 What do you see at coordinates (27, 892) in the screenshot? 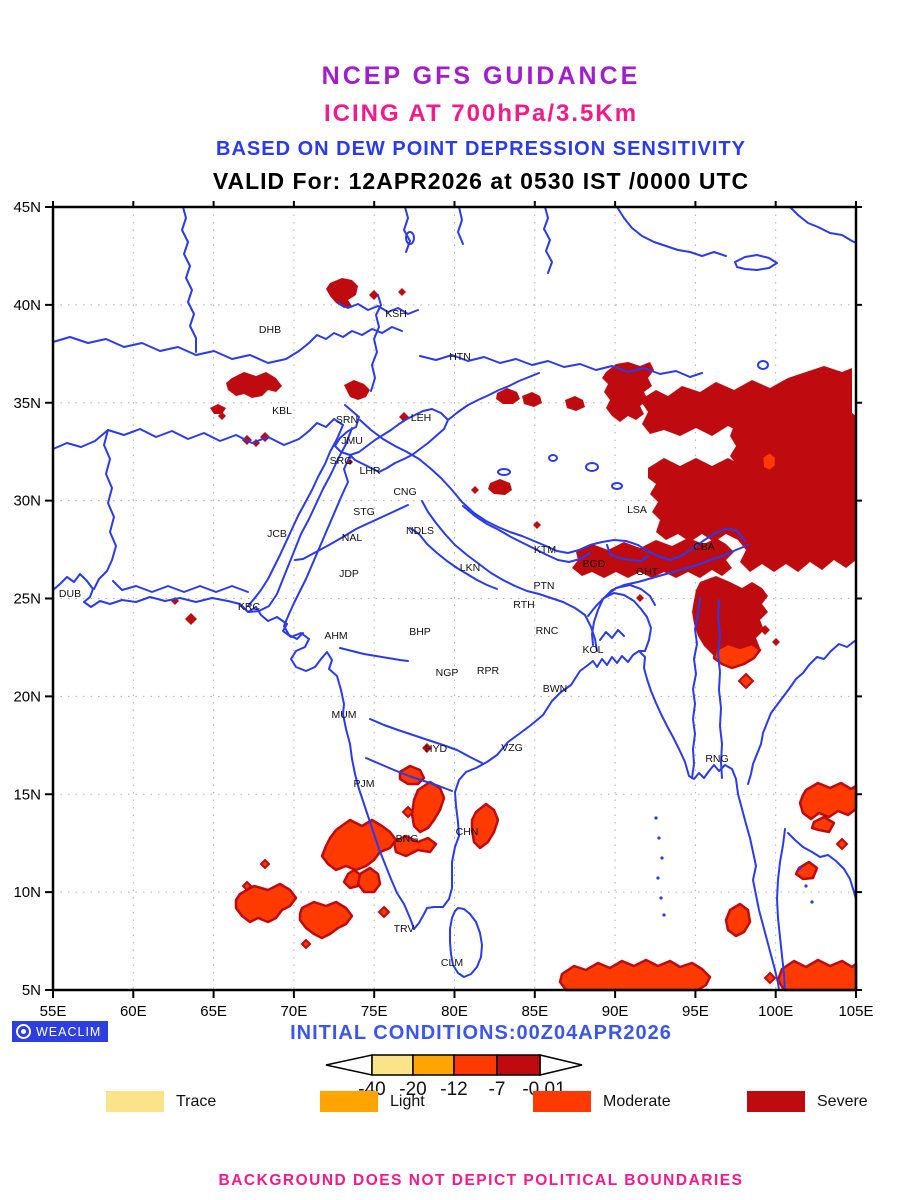
I see `lat-tick-label: 10N` at bounding box center [27, 892].